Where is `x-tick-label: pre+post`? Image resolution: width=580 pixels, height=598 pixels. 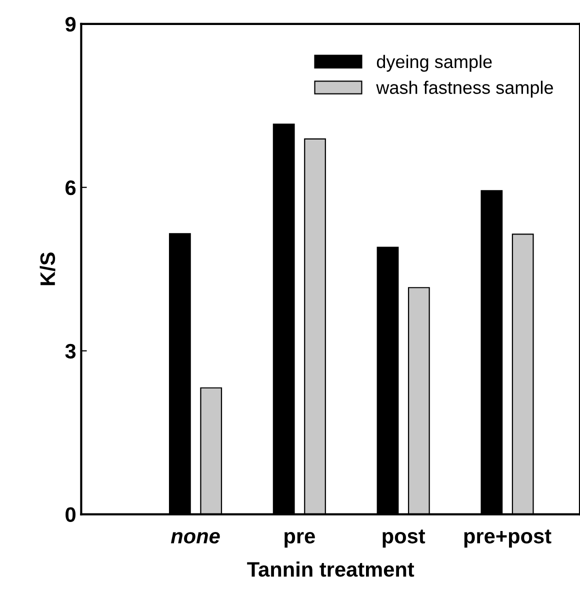 x-tick-label: pre+post is located at coordinates (508, 539).